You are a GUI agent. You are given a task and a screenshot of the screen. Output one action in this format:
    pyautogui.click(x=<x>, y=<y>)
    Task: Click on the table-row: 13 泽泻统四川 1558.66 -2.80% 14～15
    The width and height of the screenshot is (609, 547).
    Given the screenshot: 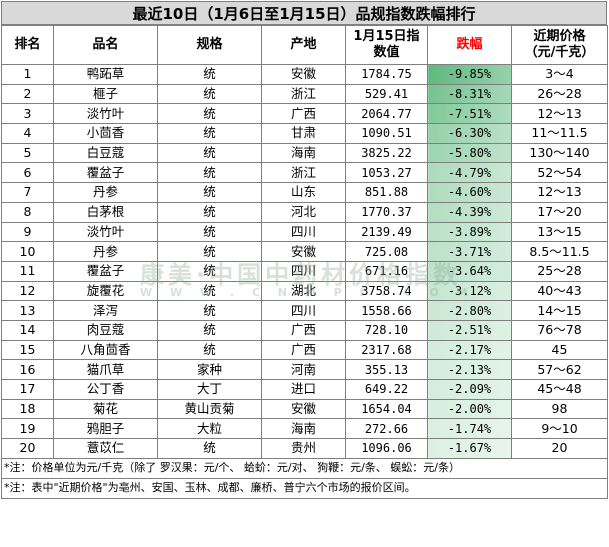 What is the action you would take?
    pyautogui.click(x=304, y=310)
    